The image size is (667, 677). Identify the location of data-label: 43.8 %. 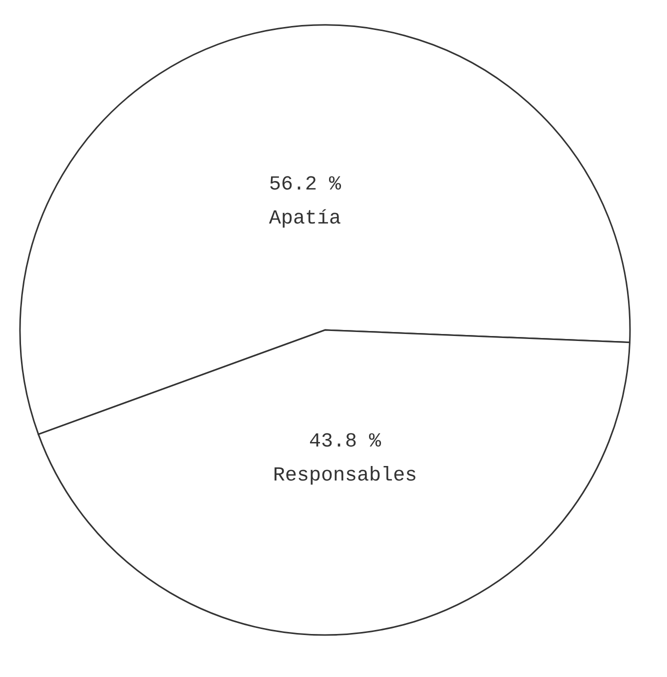
(345, 442).